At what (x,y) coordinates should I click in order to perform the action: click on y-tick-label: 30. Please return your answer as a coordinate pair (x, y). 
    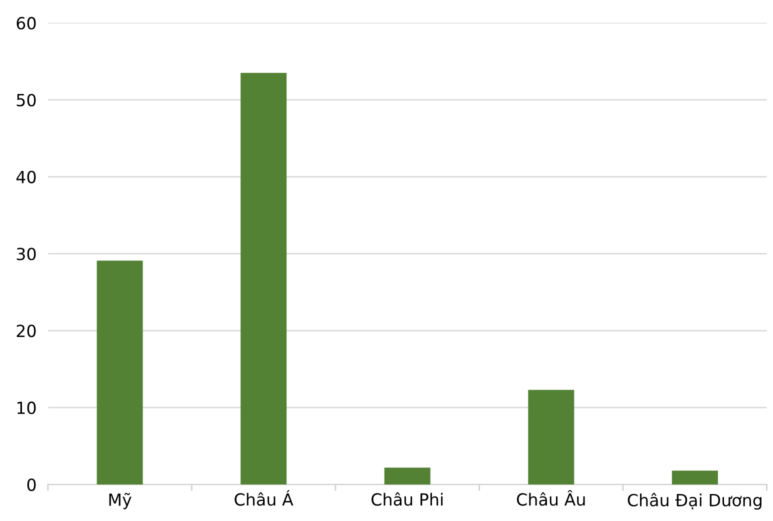
    Looking at the image, I should click on (26, 254).